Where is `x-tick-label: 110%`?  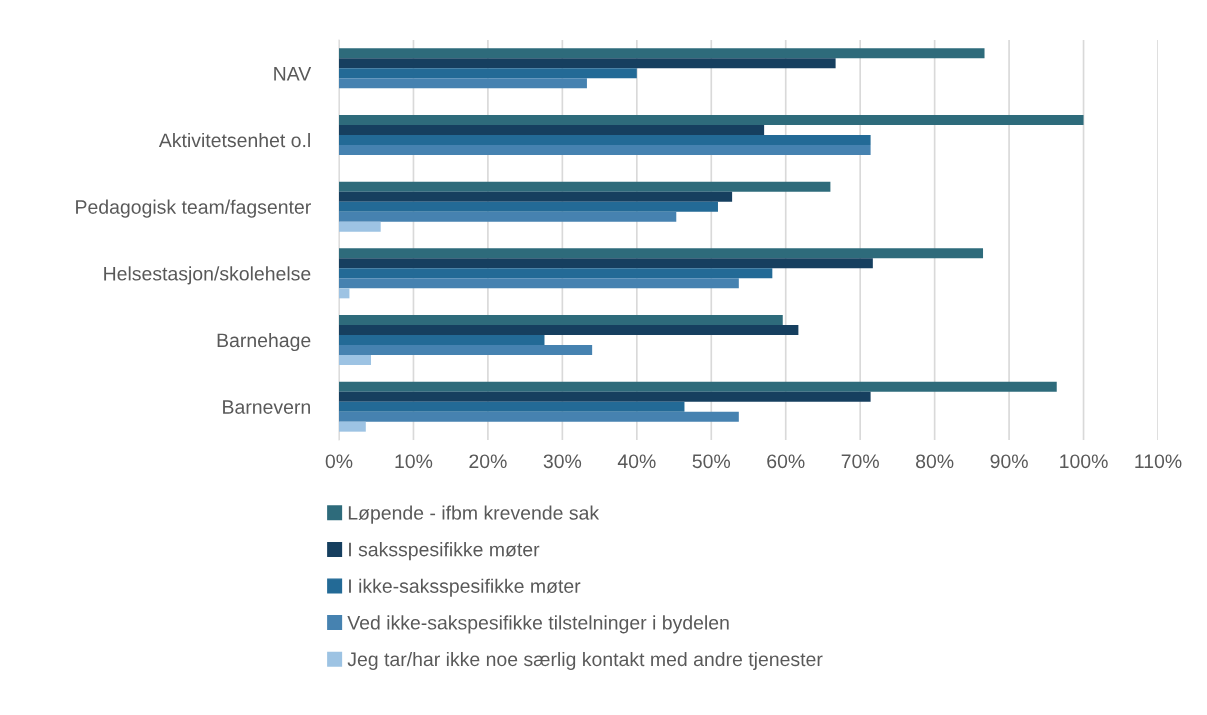
x-tick-label: 110% is located at coordinates (1158, 461).